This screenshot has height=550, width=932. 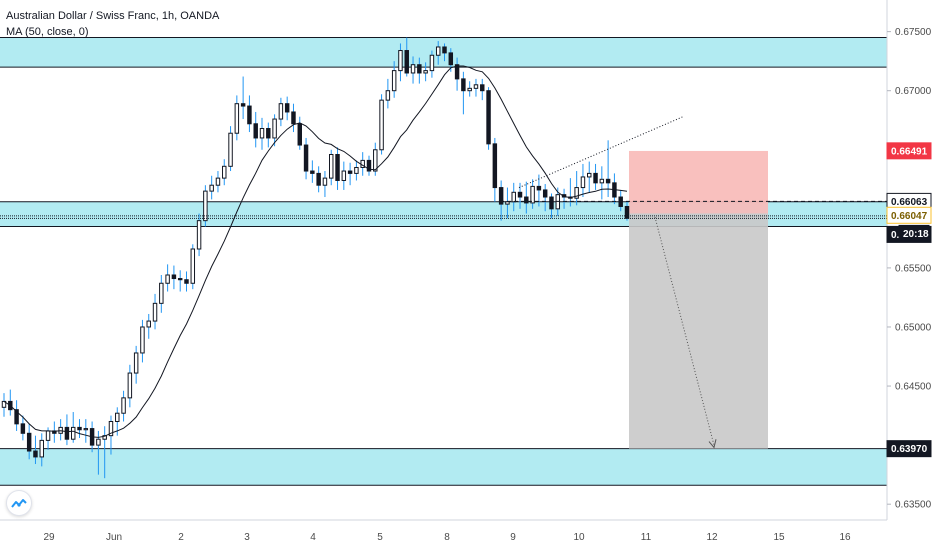 What do you see at coordinates (913, 505) in the screenshot?
I see `price-tick-label: 0.63500` at bounding box center [913, 505].